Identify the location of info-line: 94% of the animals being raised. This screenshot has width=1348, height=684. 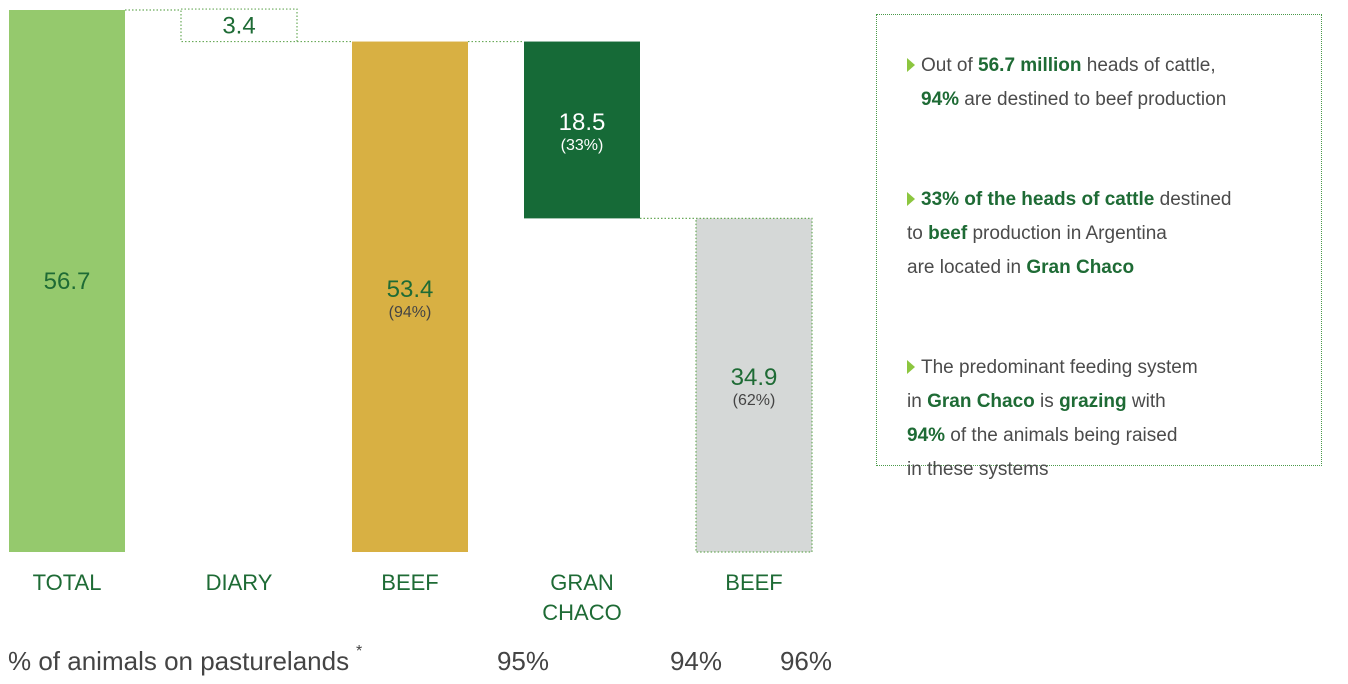
(1107, 436).